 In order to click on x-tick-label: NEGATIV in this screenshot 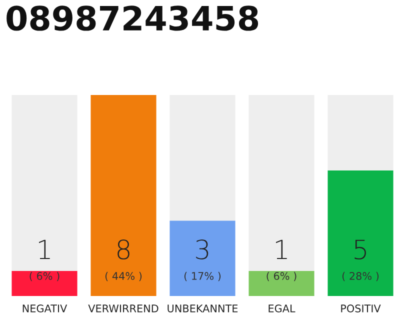, I will do `click(45, 308)`.